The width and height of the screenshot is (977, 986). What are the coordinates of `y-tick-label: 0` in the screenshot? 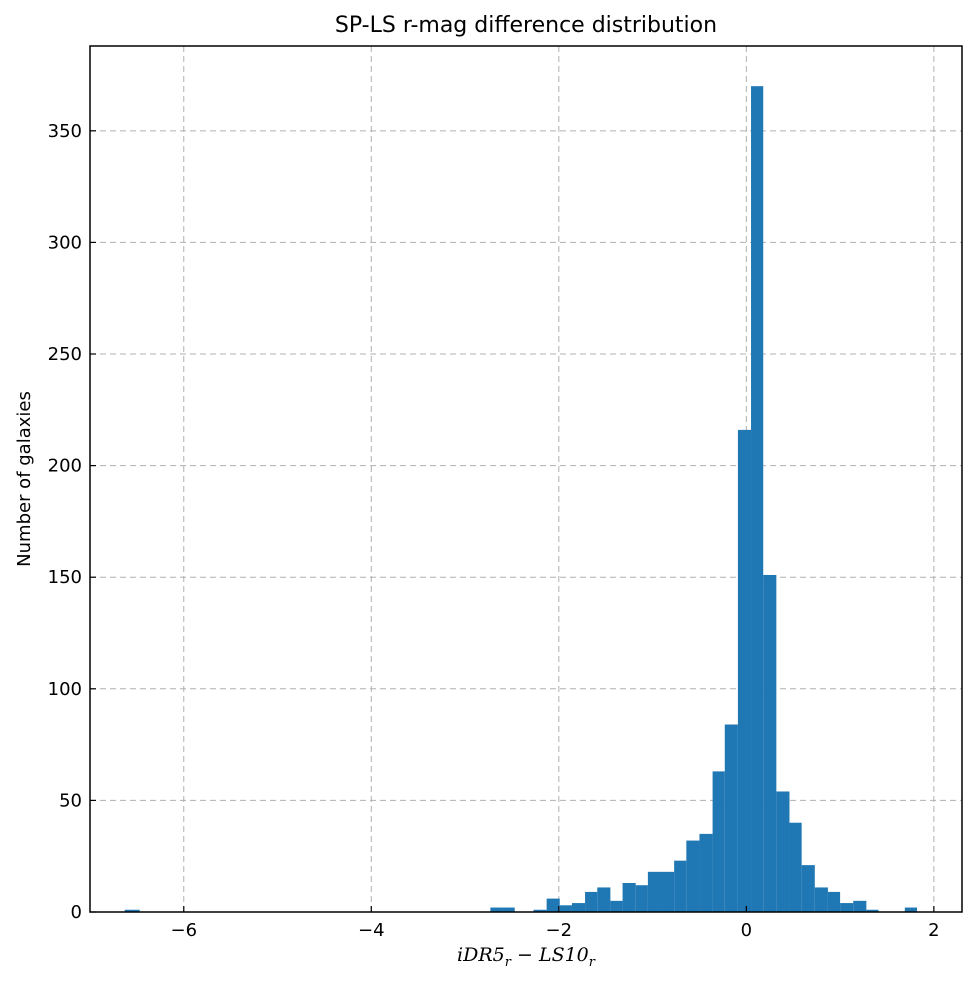 It's located at (76, 912).